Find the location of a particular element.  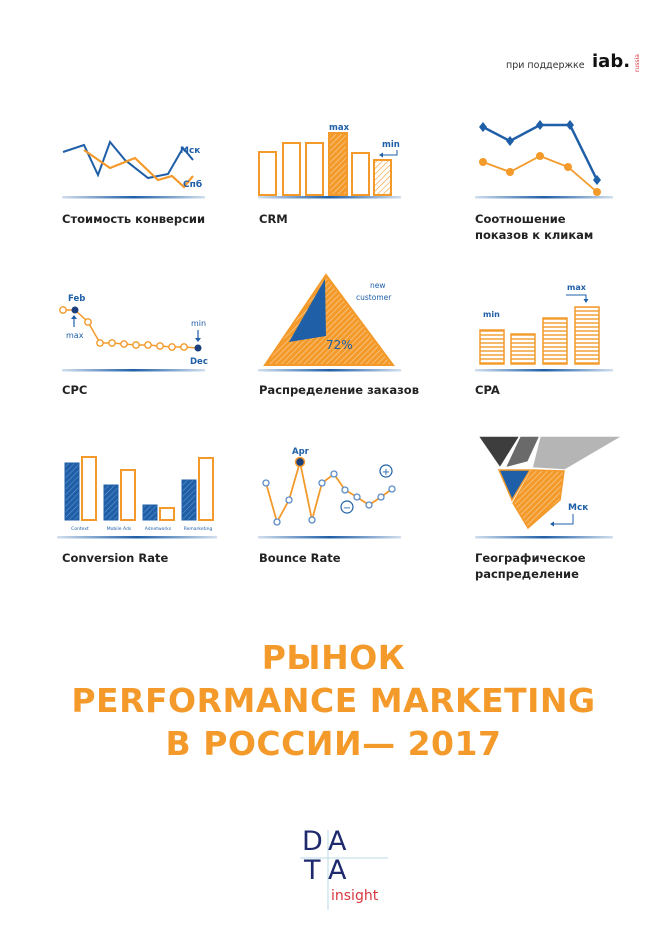

tile-label-cpa: CPA is located at coordinates (487, 390).